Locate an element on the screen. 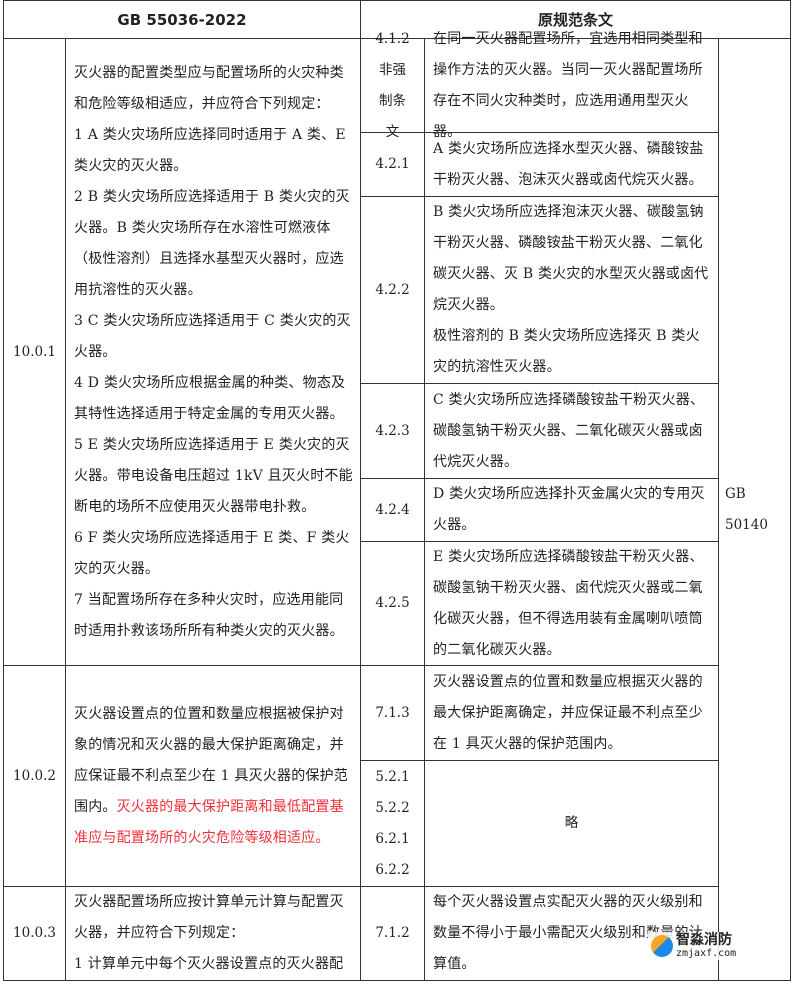 The height and width of the screenshot is (987, 794). clause-10-0-3: 10.0.3 is located at coordinates (34, 933).